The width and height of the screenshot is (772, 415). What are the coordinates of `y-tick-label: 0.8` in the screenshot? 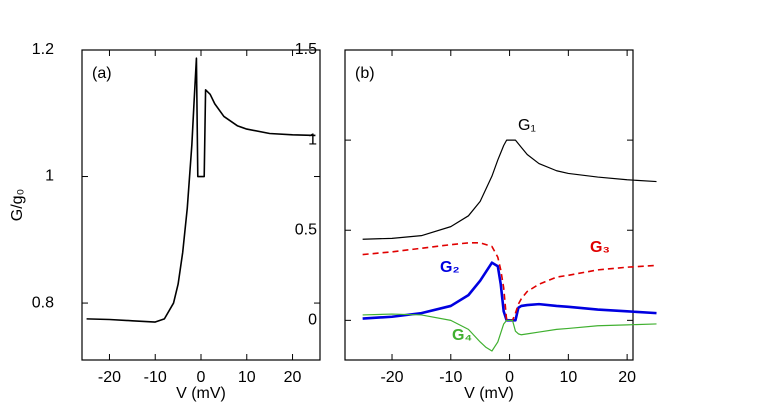 It's located at (43, 302).